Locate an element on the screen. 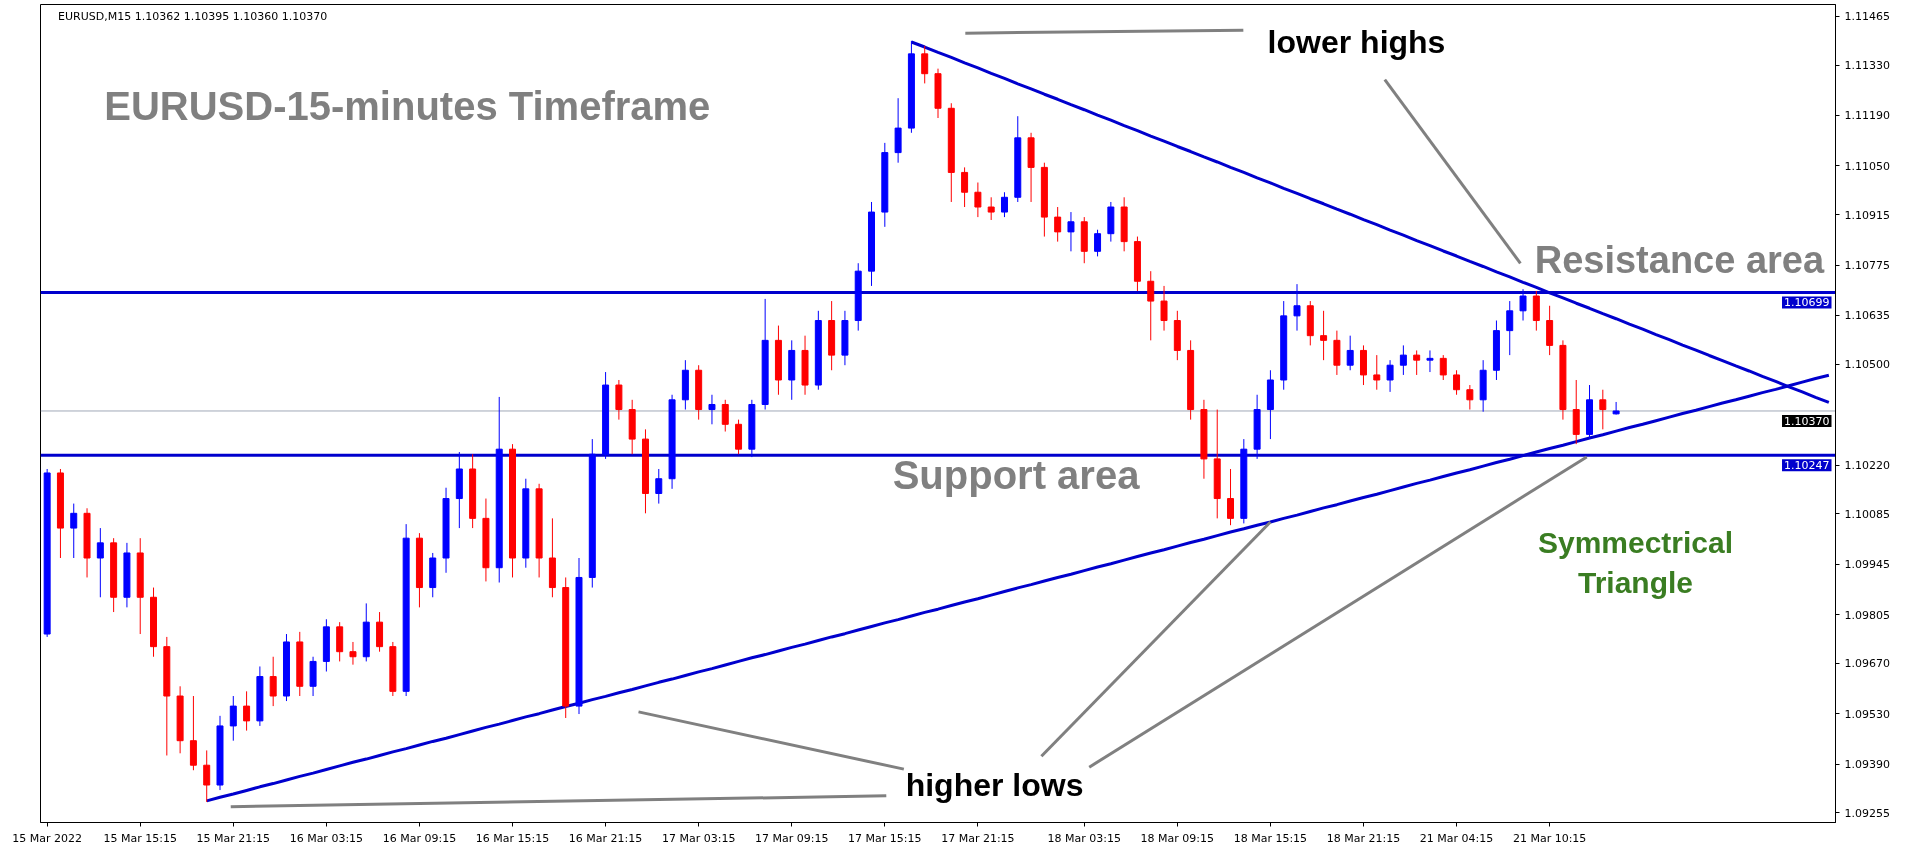  x-tick-label: 15 Mar 15:15 is located at coordinates (140, 838).